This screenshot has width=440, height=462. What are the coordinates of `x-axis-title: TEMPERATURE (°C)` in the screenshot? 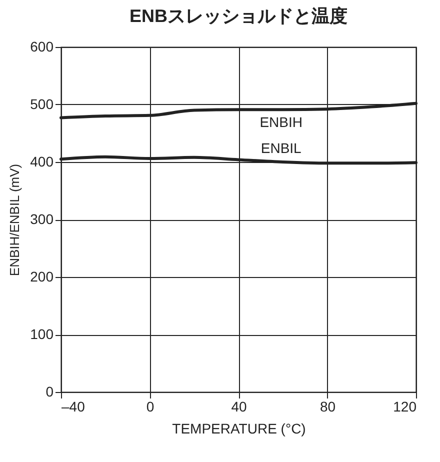 It's located at (239, 428).